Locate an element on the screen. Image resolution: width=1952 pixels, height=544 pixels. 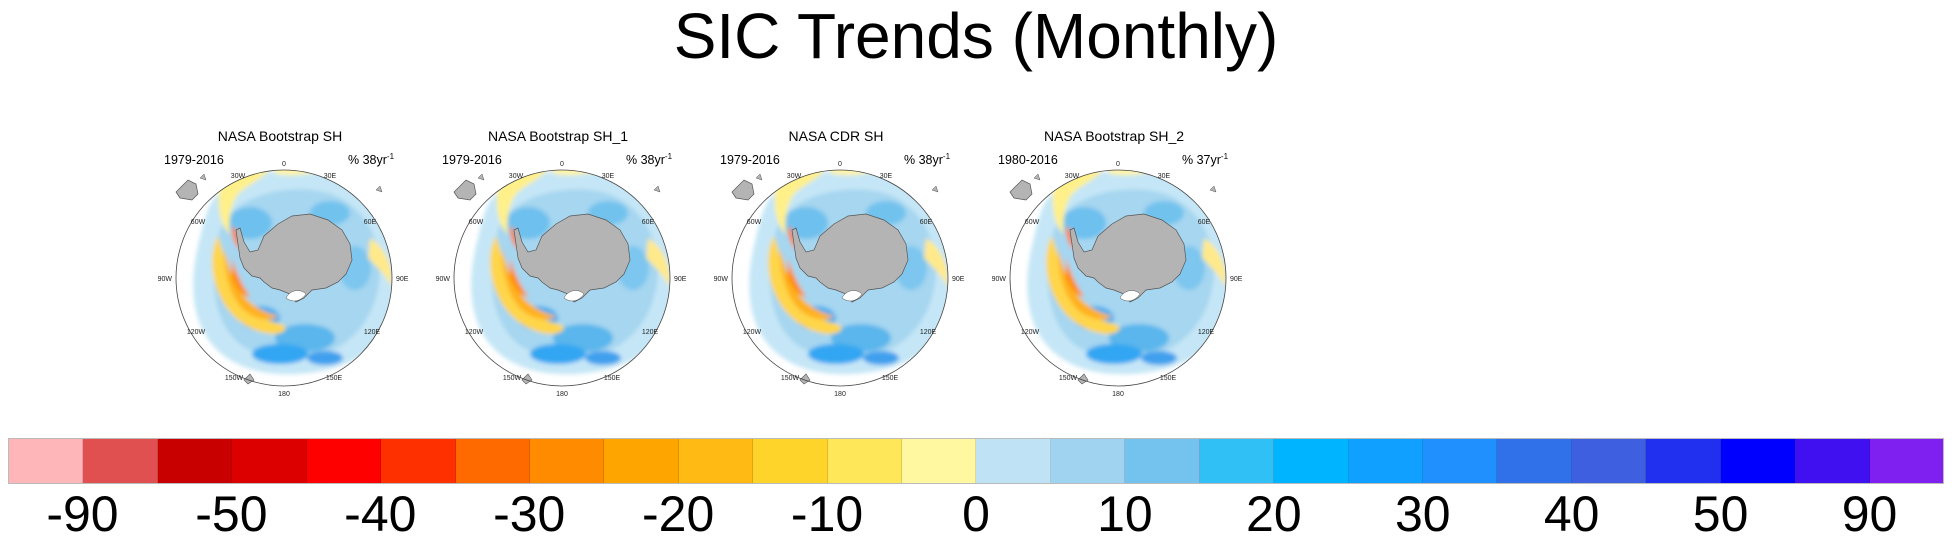
panel-rate: % 38yr-1 is located at coordinates (927, 160).